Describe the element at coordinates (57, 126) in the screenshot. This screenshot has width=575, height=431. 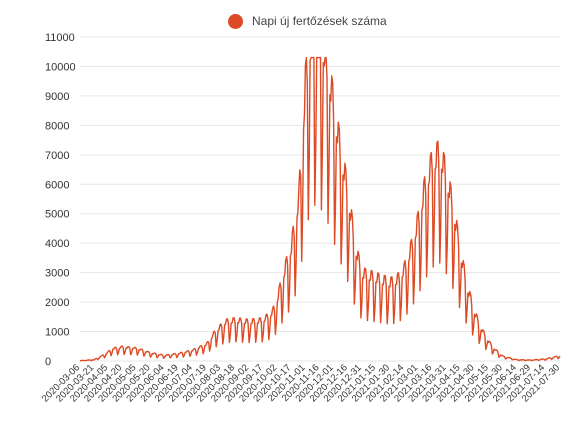
I see `y-tick-label: 8000` at that location.